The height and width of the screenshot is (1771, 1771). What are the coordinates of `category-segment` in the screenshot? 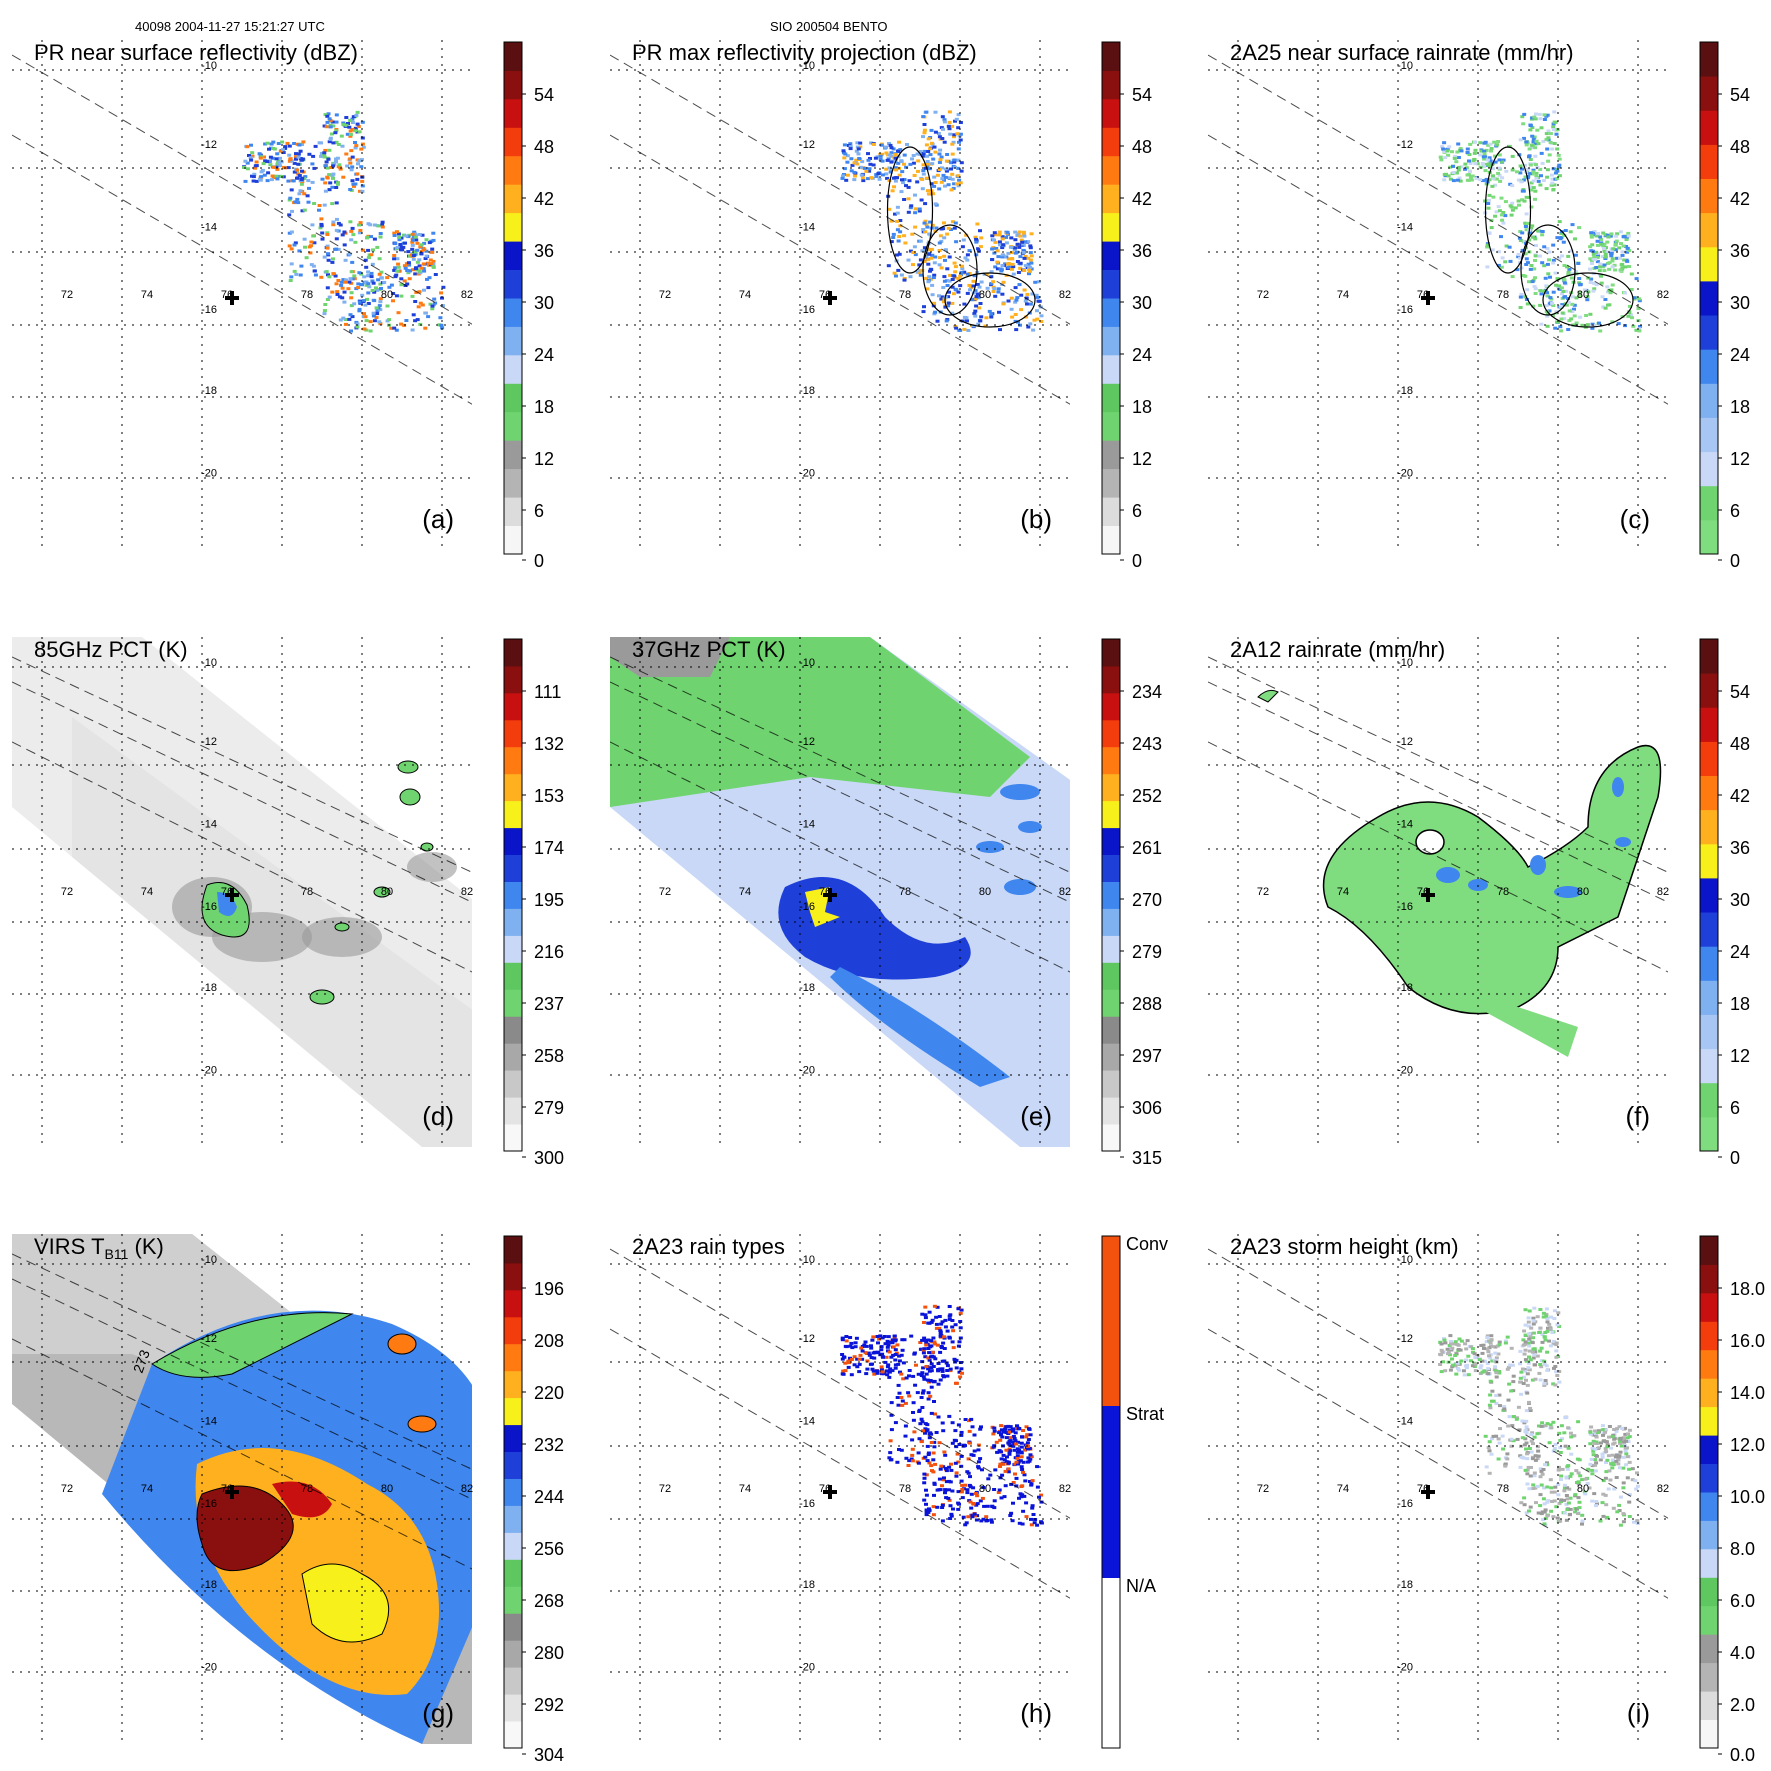 It's located at (1111, 1663).